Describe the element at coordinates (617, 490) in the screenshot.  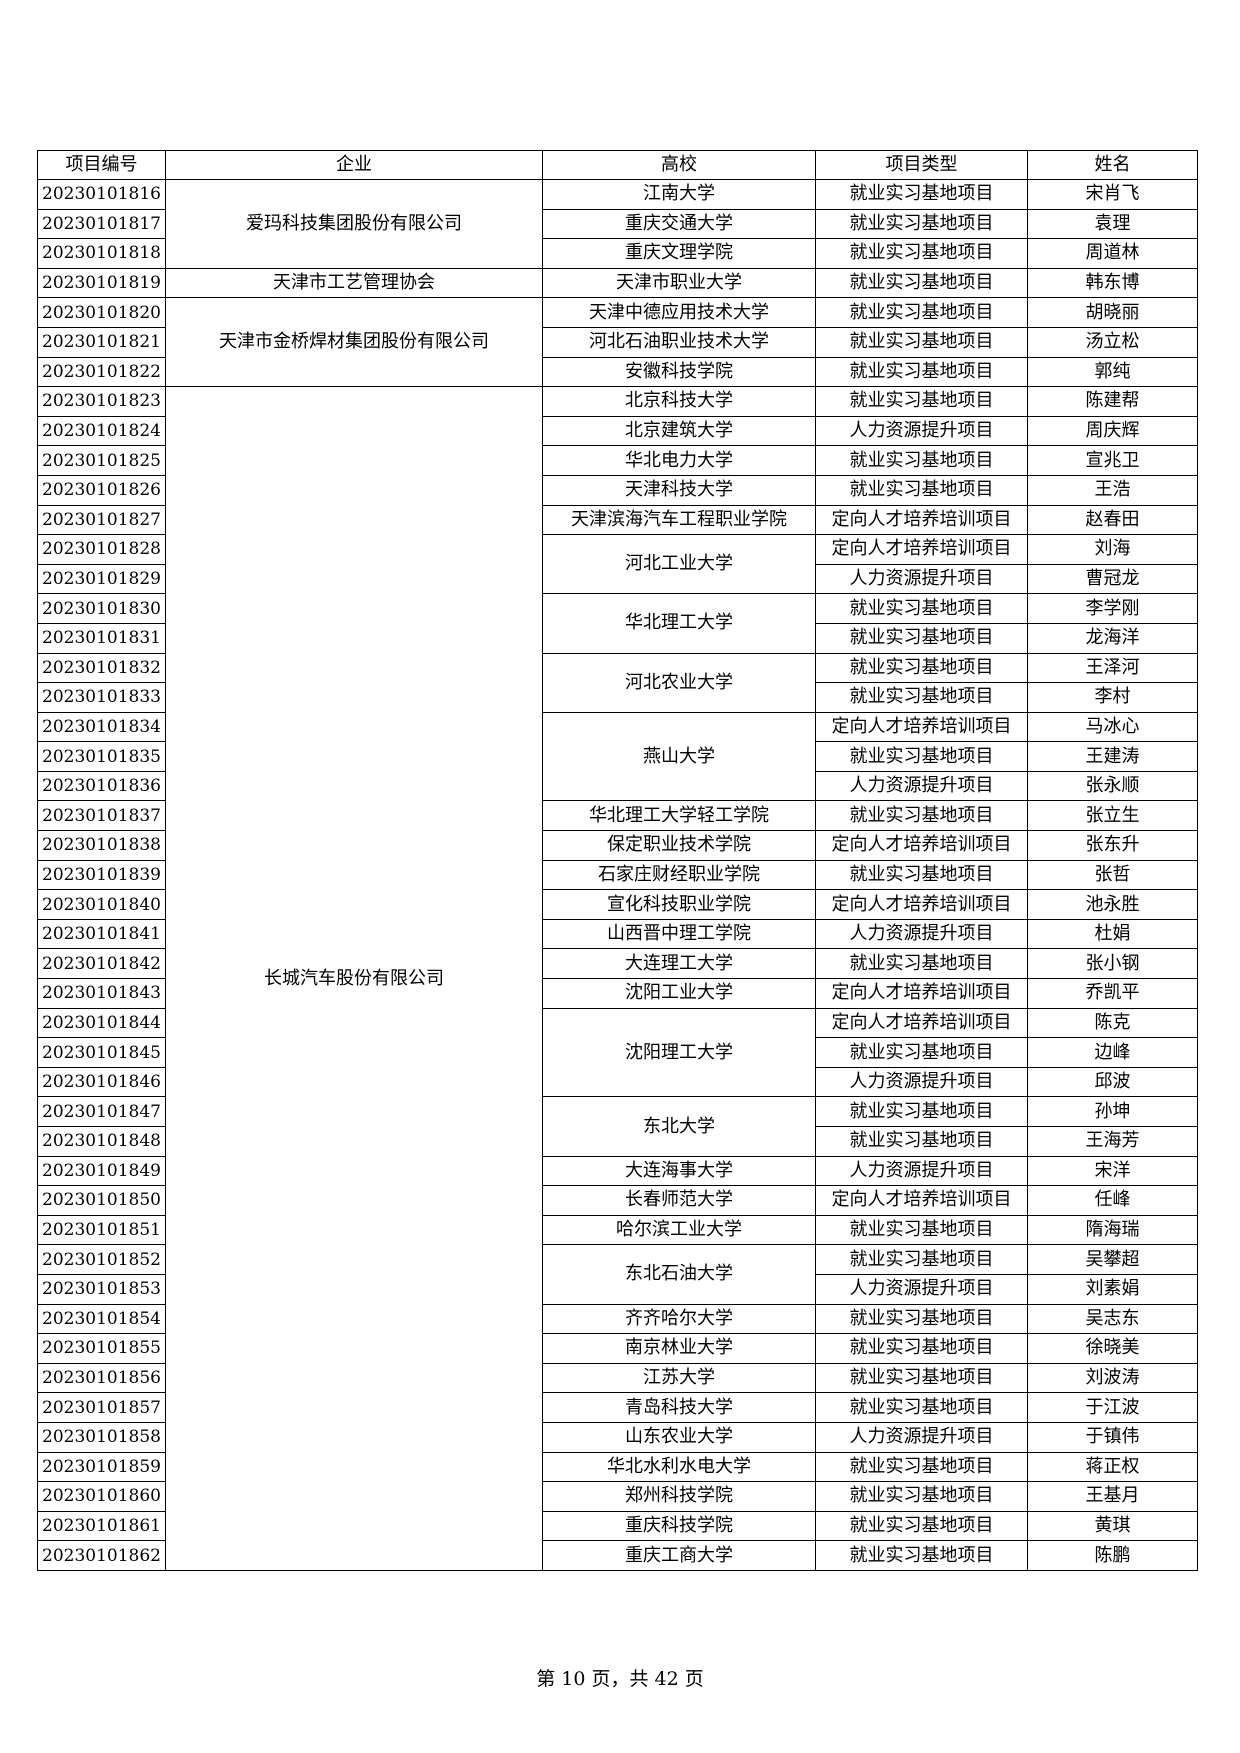
I see `table-row: 20230101826 天津科技大学 就业实习基地项目 王浩` at that location.